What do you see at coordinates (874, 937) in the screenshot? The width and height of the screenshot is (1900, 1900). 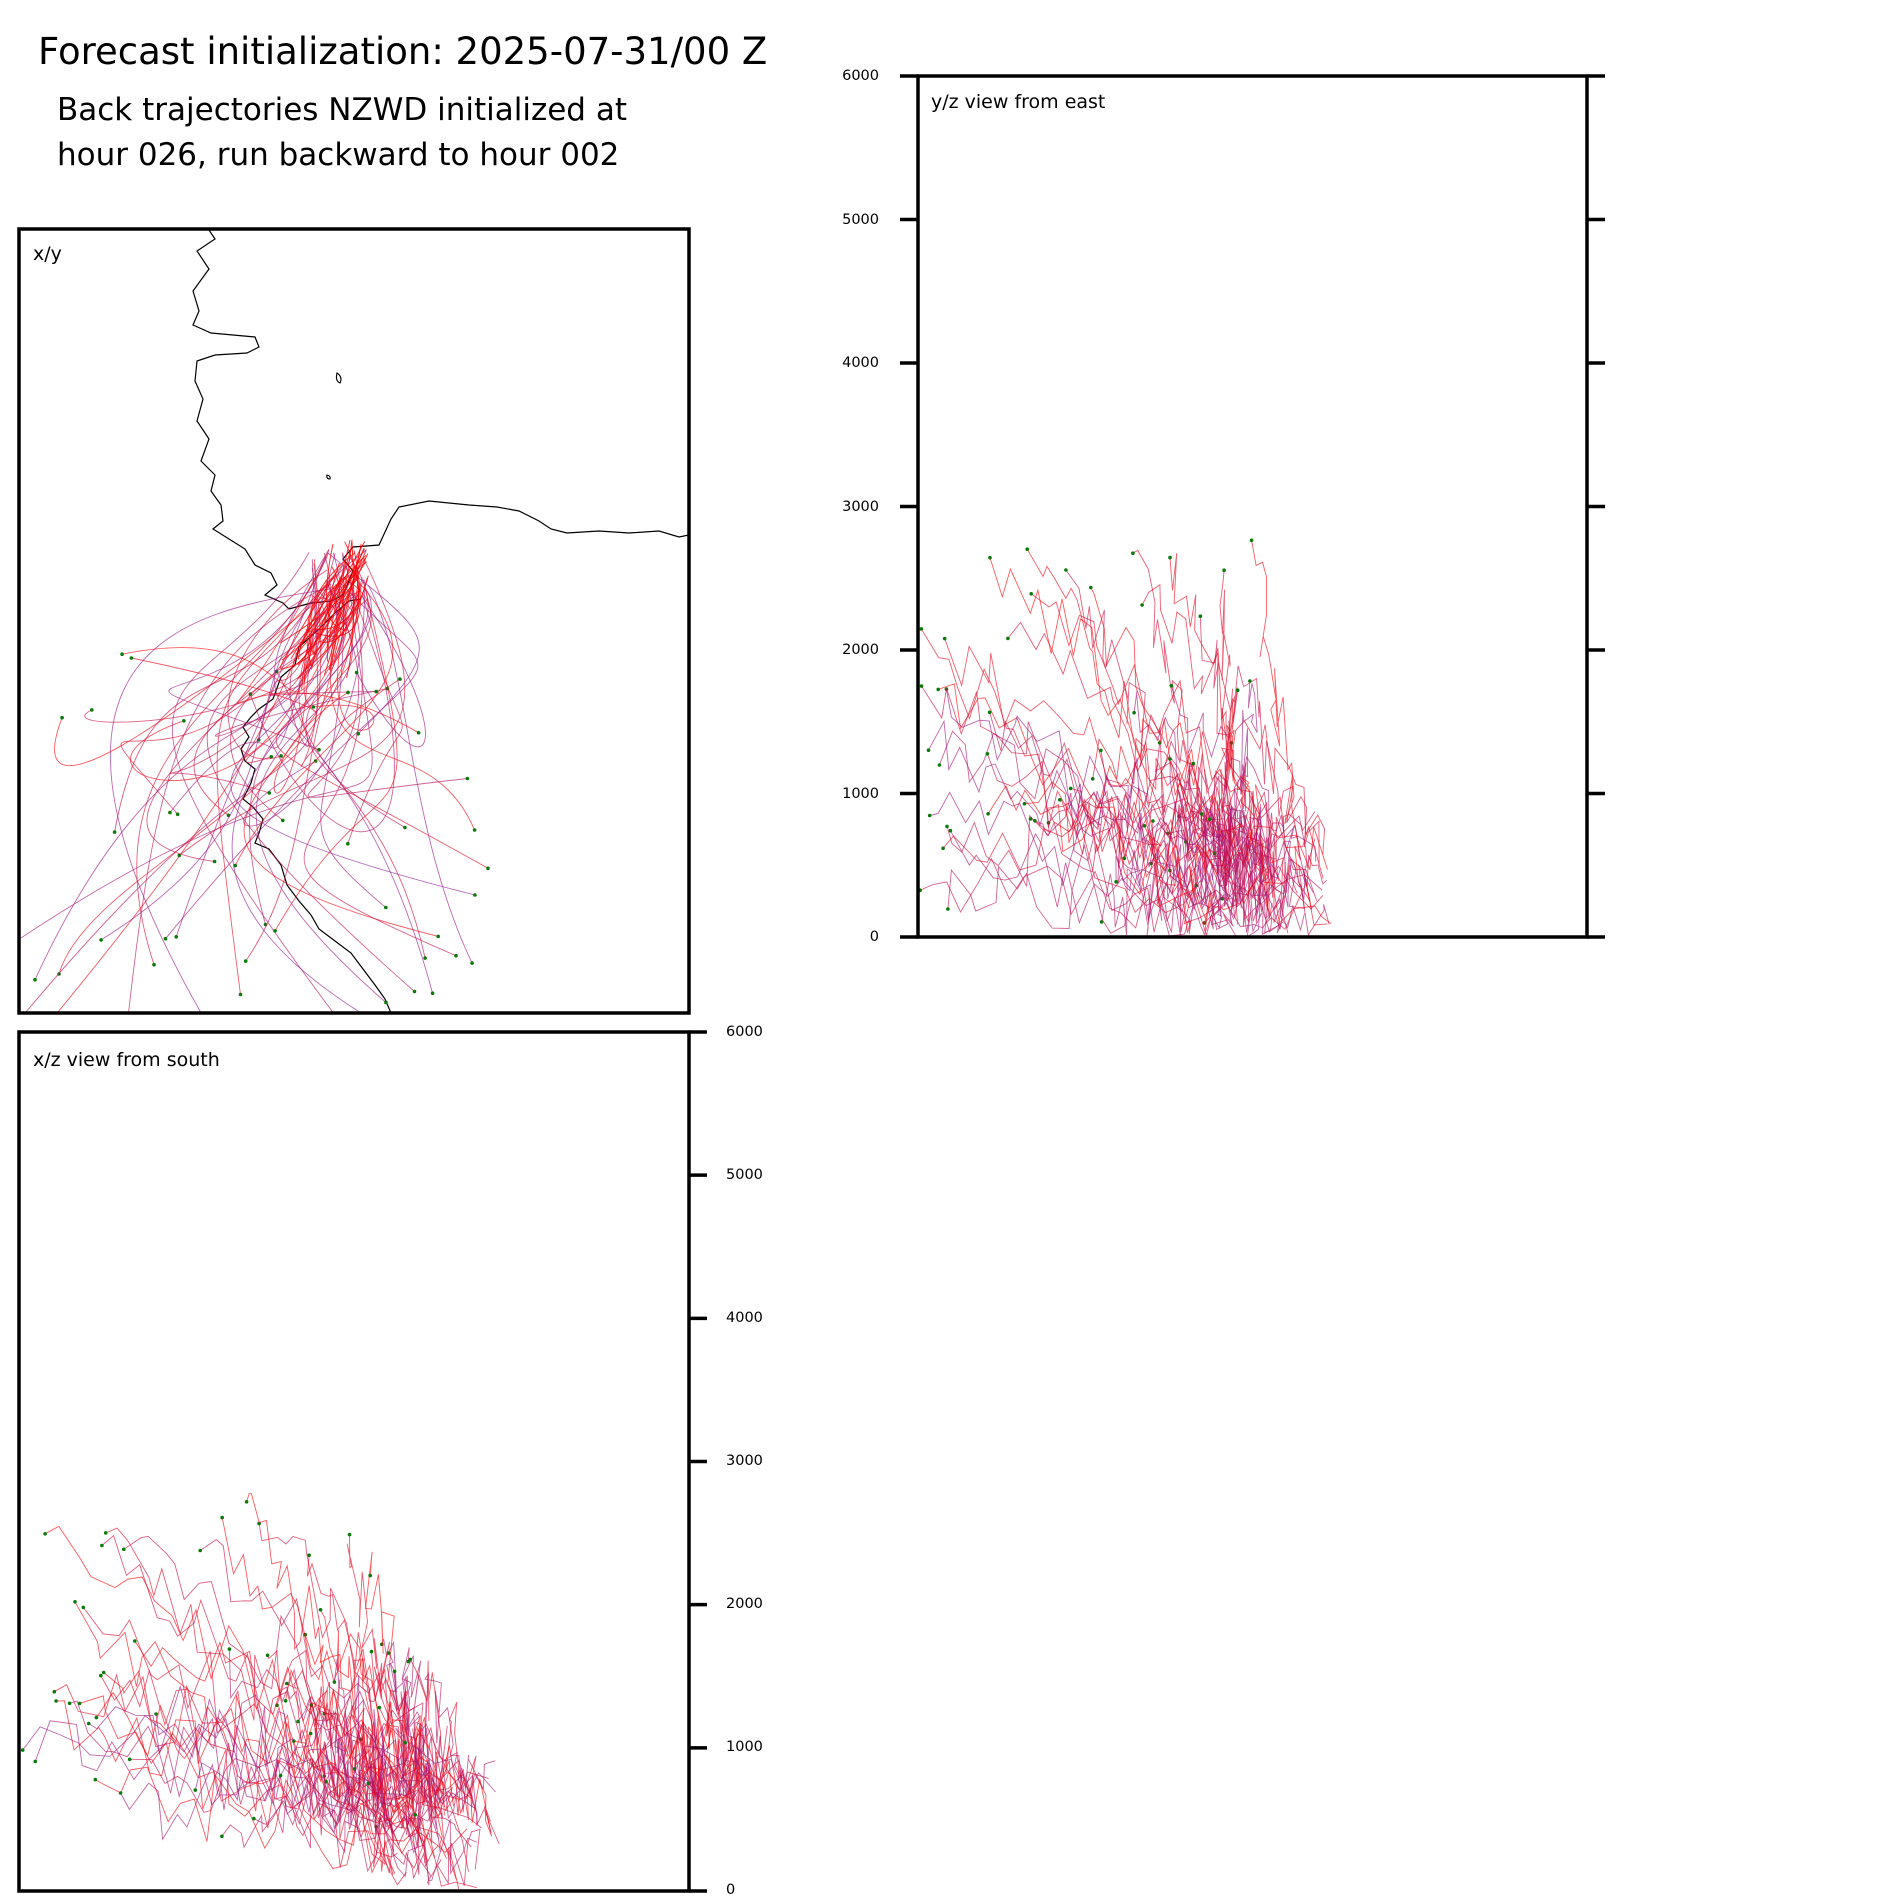 I see `yz-tick-label: 0` at bounding box center [874, 937].